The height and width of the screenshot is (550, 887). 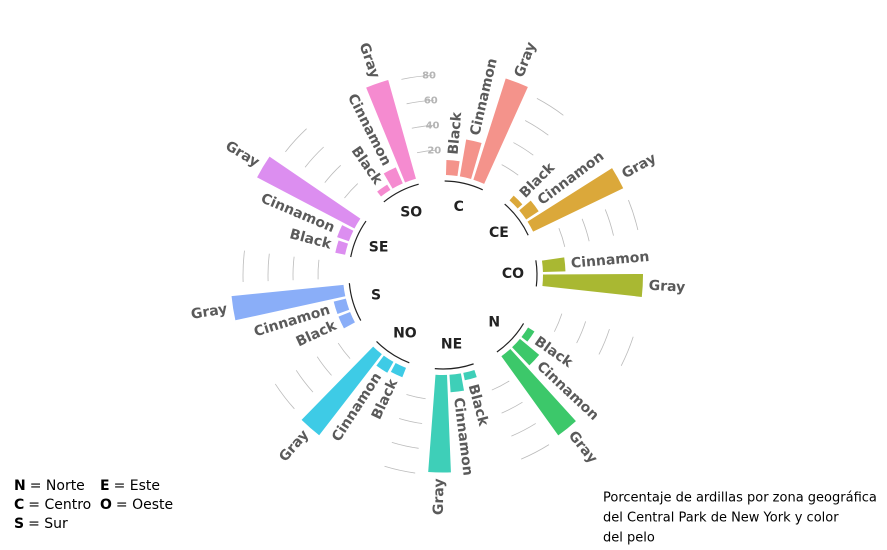 What do you see at coordinates (629, 538) in the screenshot?
I see `caption-line: del pelo` at bounding box center [629, 538].